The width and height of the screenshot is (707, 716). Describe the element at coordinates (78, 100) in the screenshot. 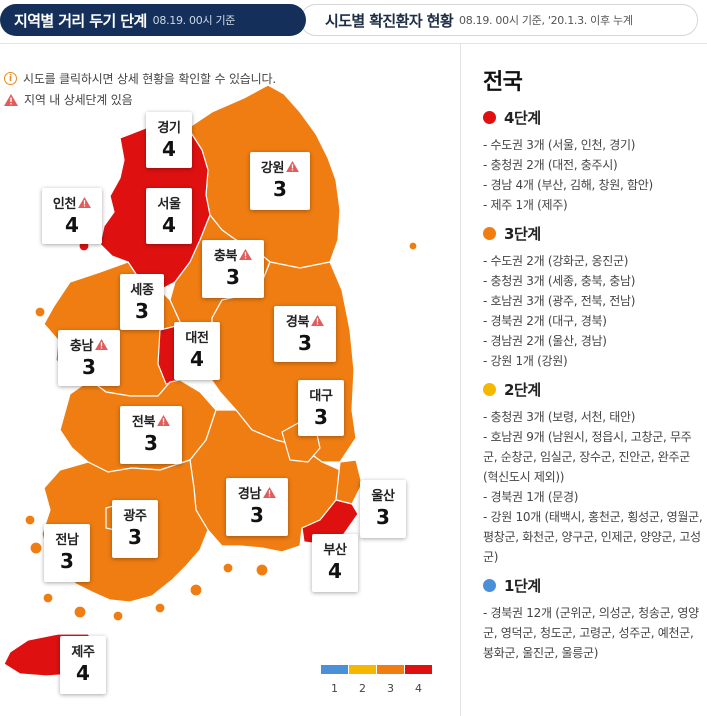

I see `detail-info-text: 지역 내 상세단계 있음` at that location.